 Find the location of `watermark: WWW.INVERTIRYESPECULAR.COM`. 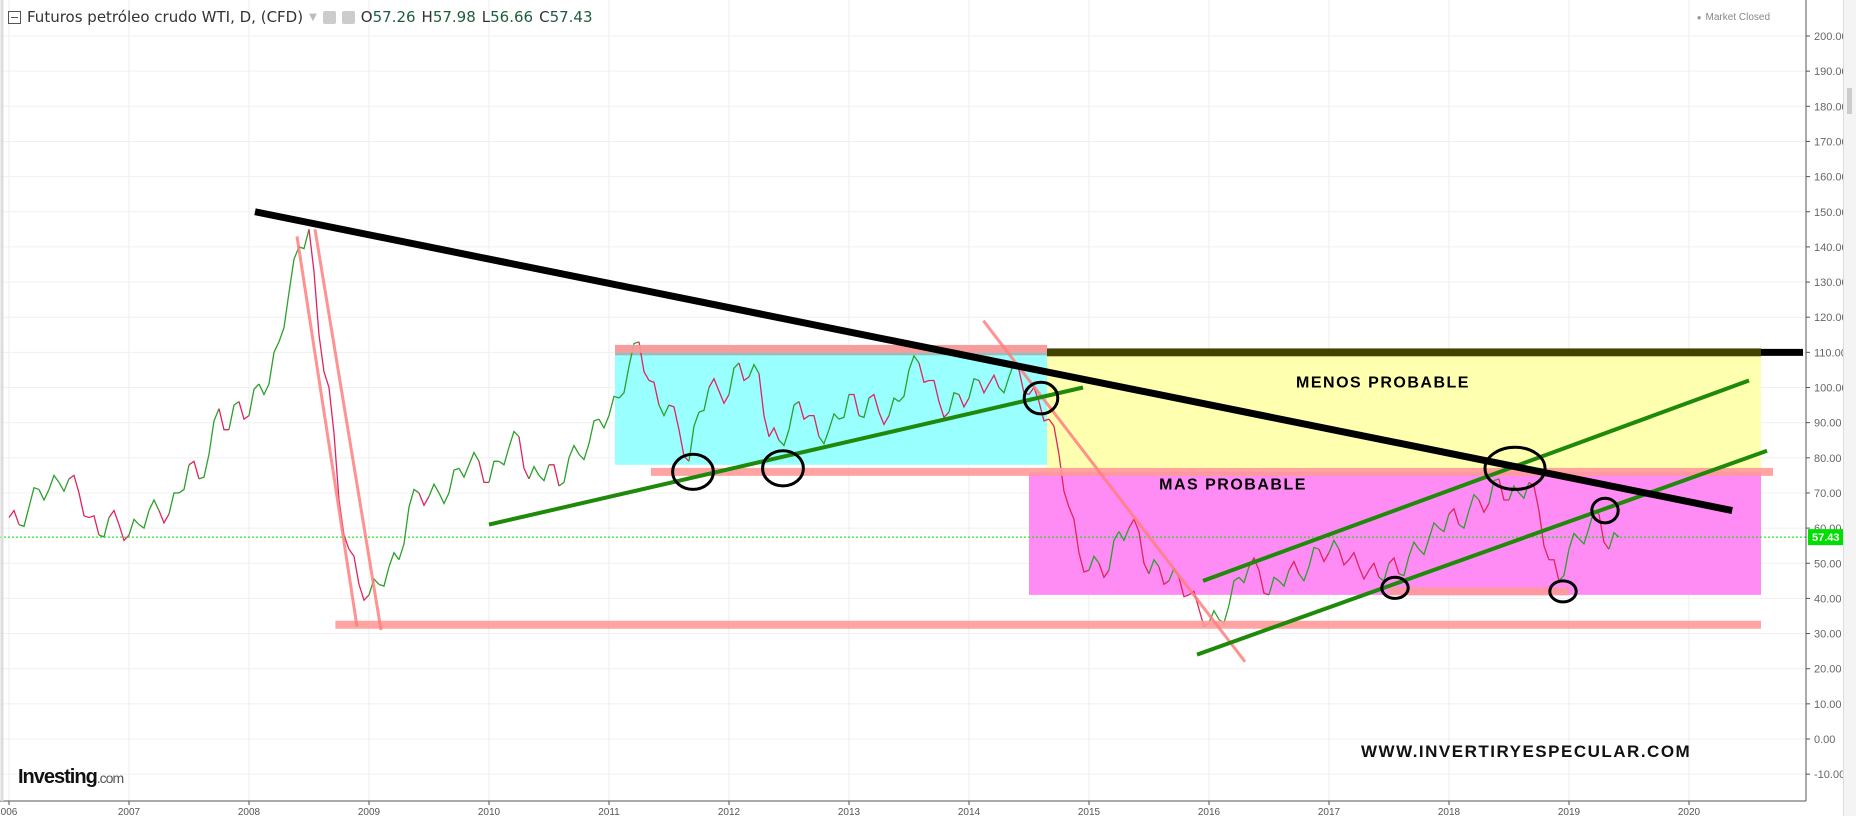

watermark: WWW.INVERTIRYESPECULAR.COM is located at coordinates (1526, 751).